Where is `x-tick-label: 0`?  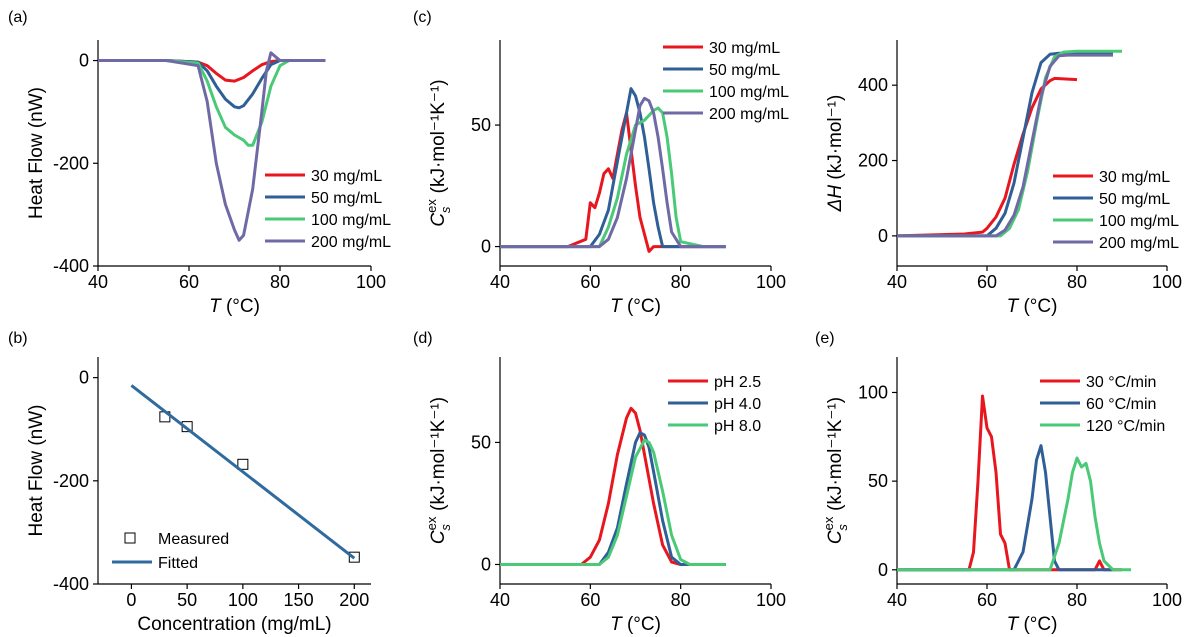 x-tick-label: 0 is located at coordinates (131, 600).